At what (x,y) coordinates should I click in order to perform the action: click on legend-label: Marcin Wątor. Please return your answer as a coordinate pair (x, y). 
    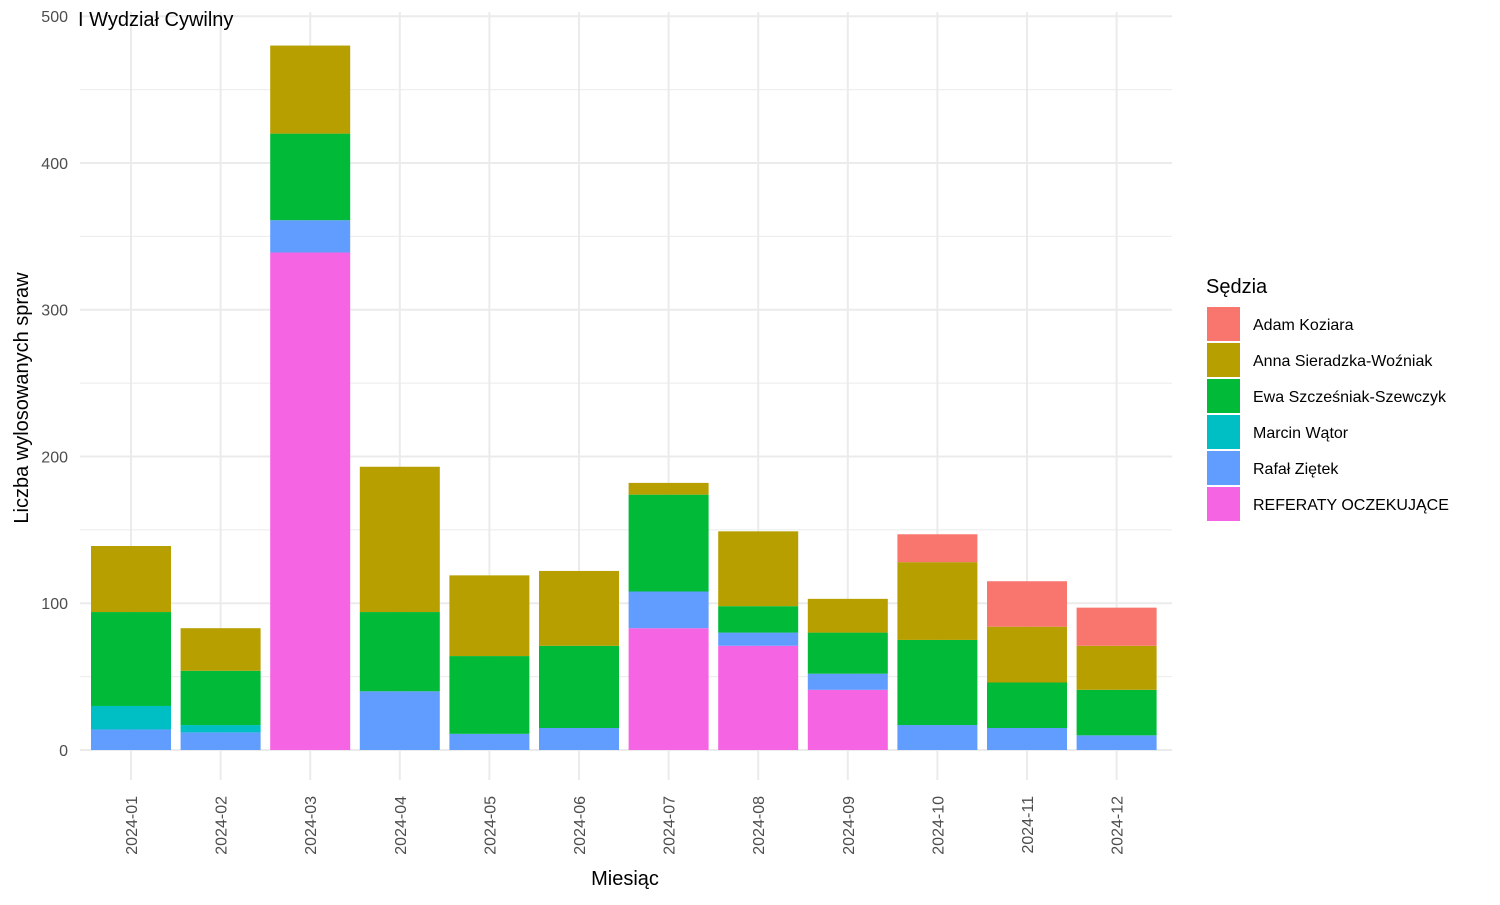
    Looking at the image, I should click on (1301, 433).